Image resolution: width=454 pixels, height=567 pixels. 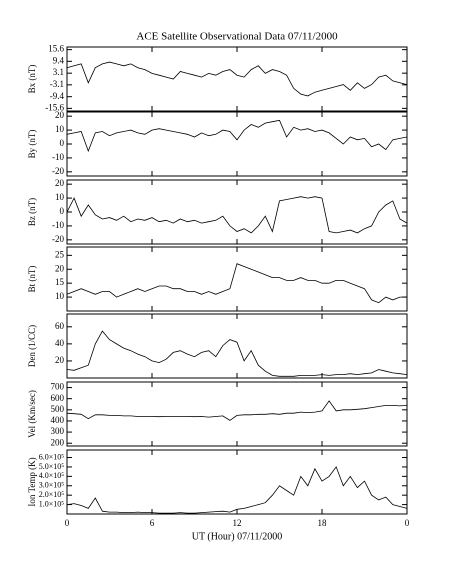 What do you see at coordinates (57, 84) in the screenshot?
I see `y-tick-label: -3.1` at bounding box center [57, 84].